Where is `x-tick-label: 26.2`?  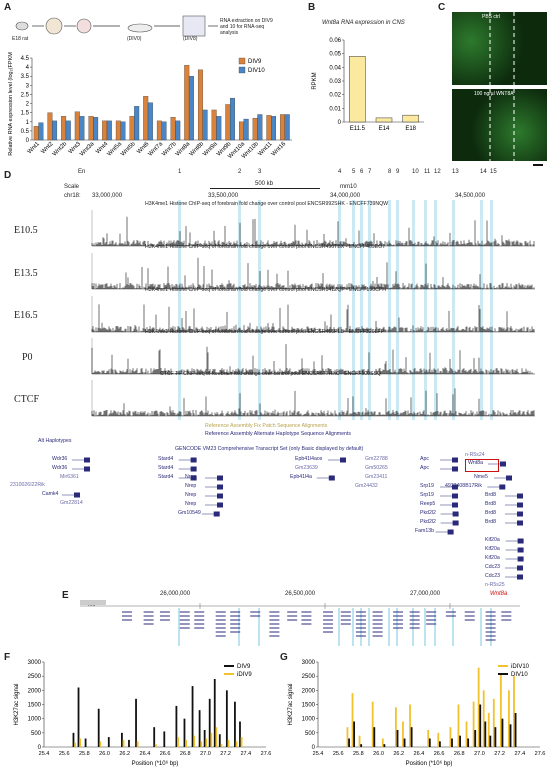 x-tick-label: 26.2 is located at coordinates (398, 754).